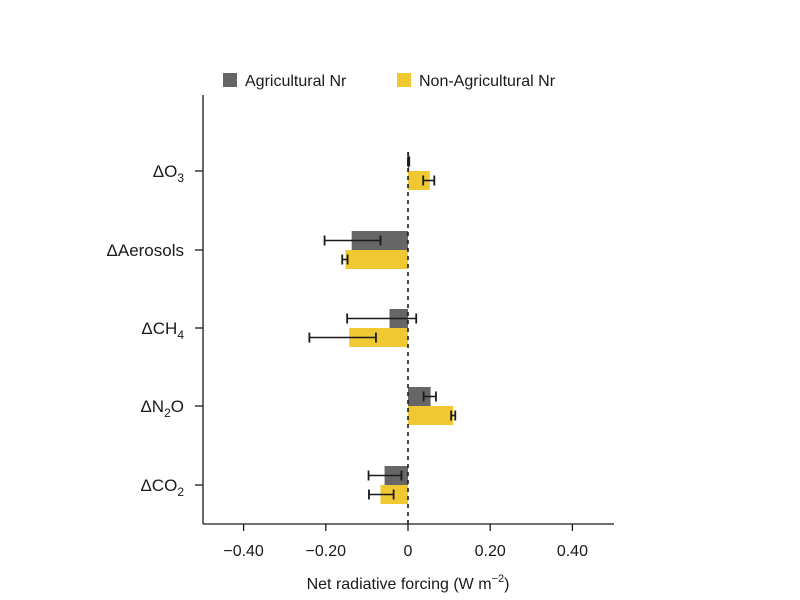 This screenshot has height=600, width=800. I want to click on category-label-main: ΔO, so click(165, 171).